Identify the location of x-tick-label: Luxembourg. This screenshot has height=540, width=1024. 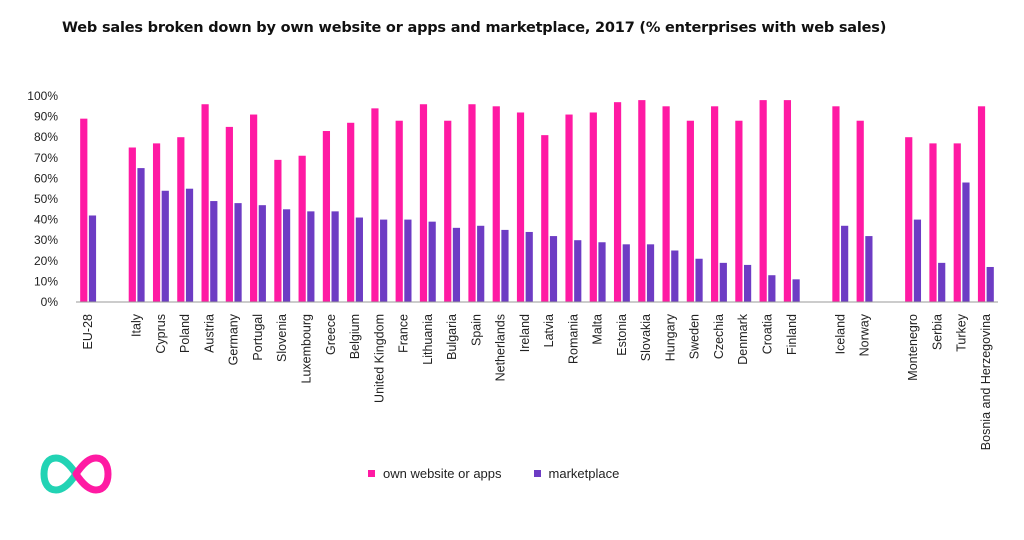
(307, 349).